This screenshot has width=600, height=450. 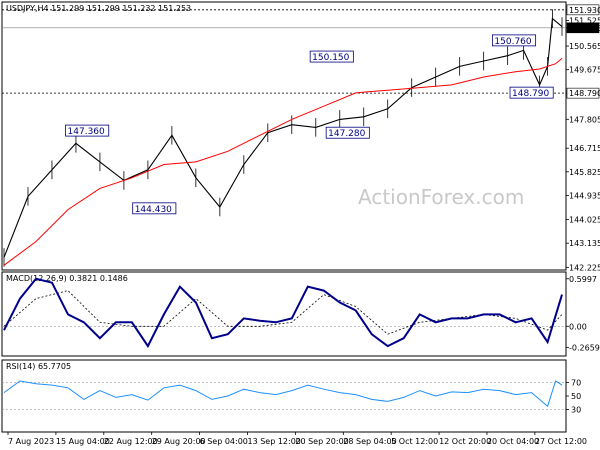 I want to click on macd-panel-title: MACD(12,26,9) 0.3821 0.1486, so click(x=67, y=278).